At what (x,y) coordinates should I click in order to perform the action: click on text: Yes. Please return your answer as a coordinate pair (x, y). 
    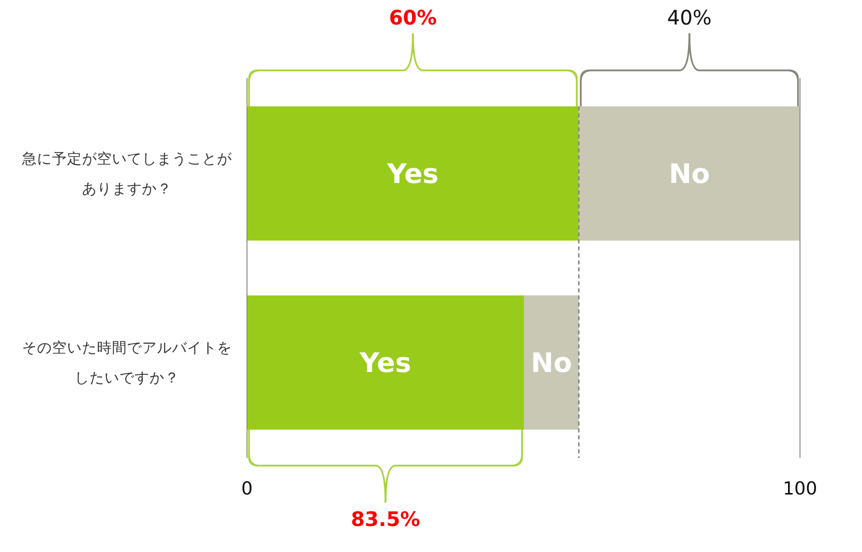
    Looking at the image, I should click on (386, 364).